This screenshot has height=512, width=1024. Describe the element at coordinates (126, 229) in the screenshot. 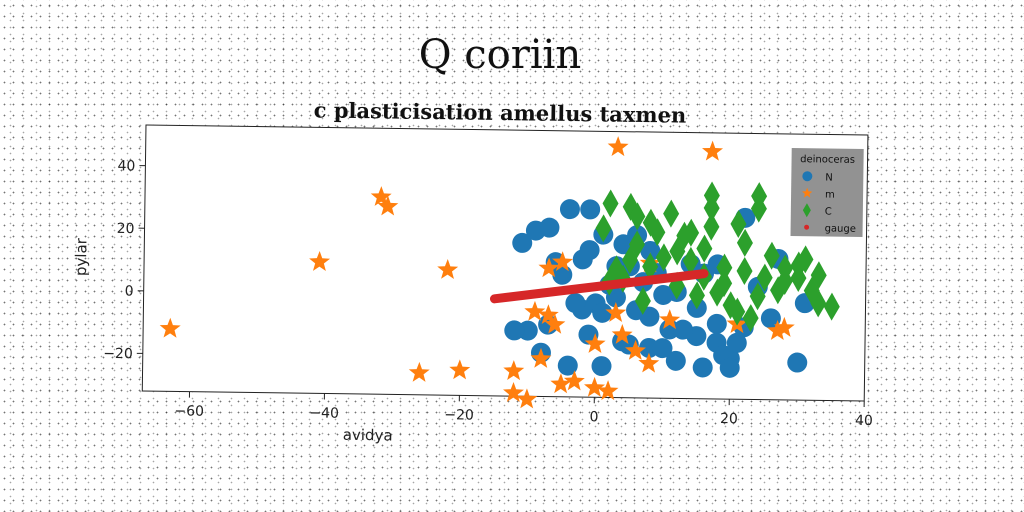

I see `y-tick-label: 20` at that location.